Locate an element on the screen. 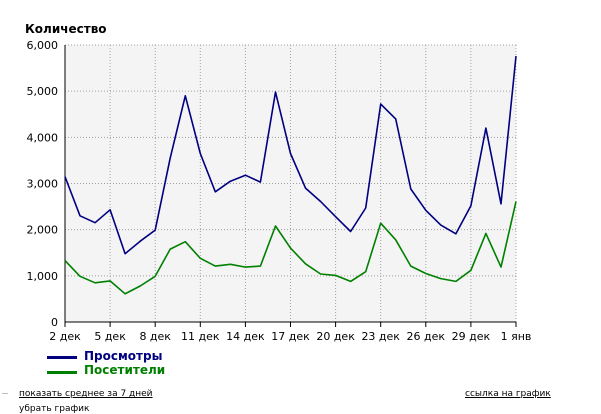 The height and width of the screenshot is (414, 601). y-axis: 0 1,000 2,000 3,000 4,000 5,000 6,000 is located at coordinates (46, 184).